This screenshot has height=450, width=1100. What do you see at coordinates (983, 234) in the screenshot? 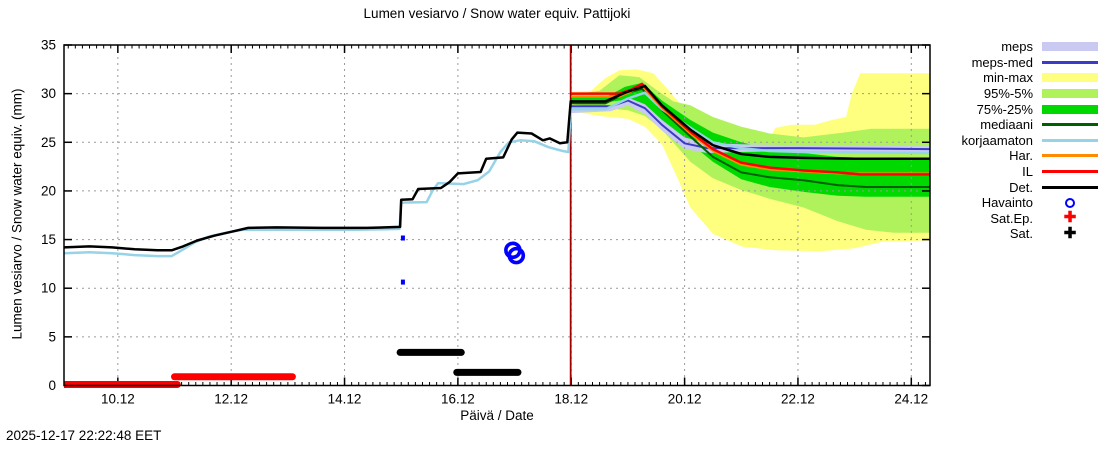
I see `legend-item-sat-: Sat. ✚` at bounding box center [983, 234].